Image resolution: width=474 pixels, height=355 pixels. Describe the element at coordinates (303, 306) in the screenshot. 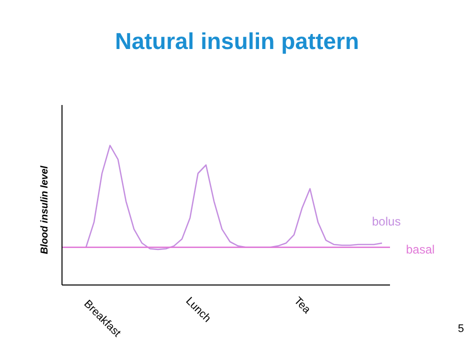

I see `x-tick-label: Tea` at that location.